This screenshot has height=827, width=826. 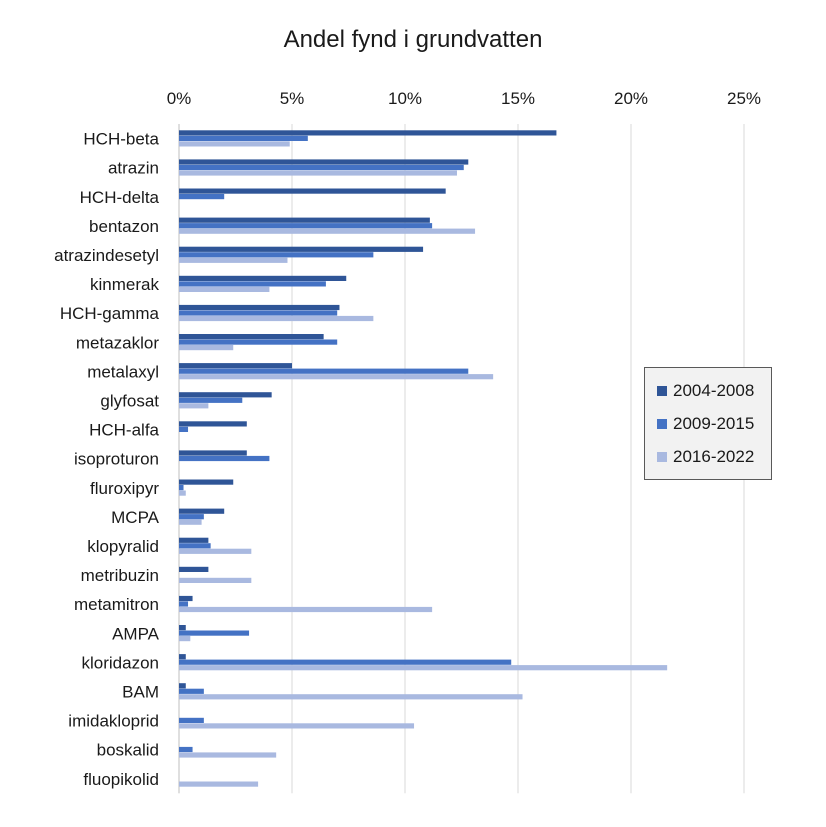 I want to click on legend-label: 2016-2022, so click(x=714, y=456).